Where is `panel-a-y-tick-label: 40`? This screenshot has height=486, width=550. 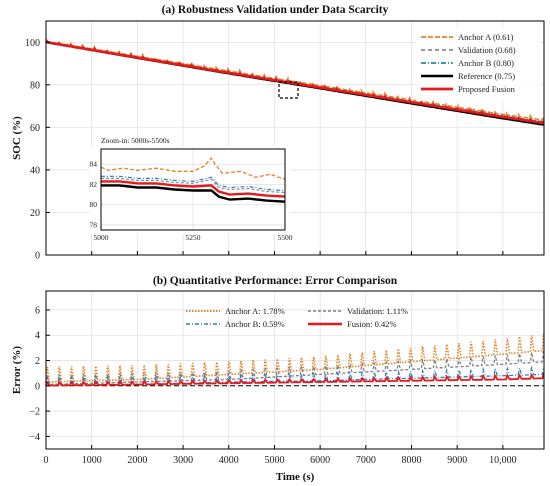
panel-a-y-tick-label: 40 is located at coordinates (35, 170).